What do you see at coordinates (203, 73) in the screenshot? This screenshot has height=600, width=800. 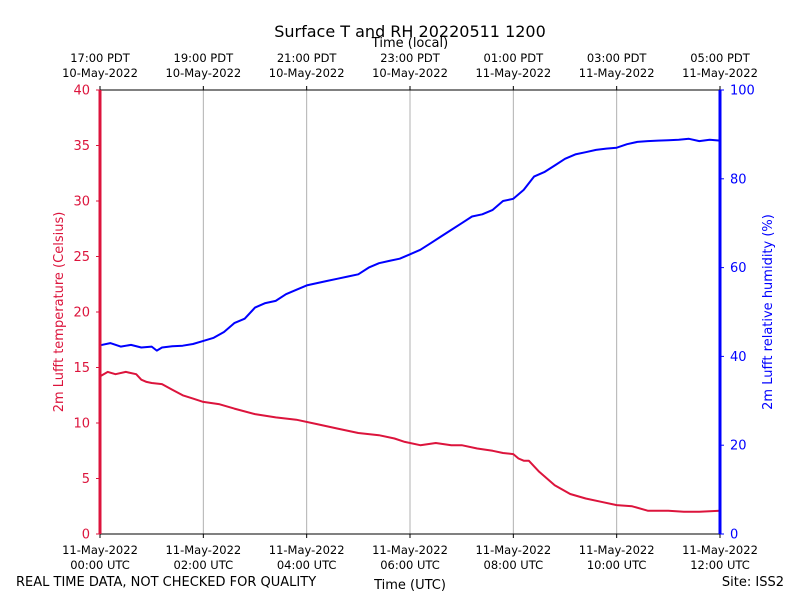 I see `top-tick-date-1: 10-May-2022` at bounding box center [203, 73].